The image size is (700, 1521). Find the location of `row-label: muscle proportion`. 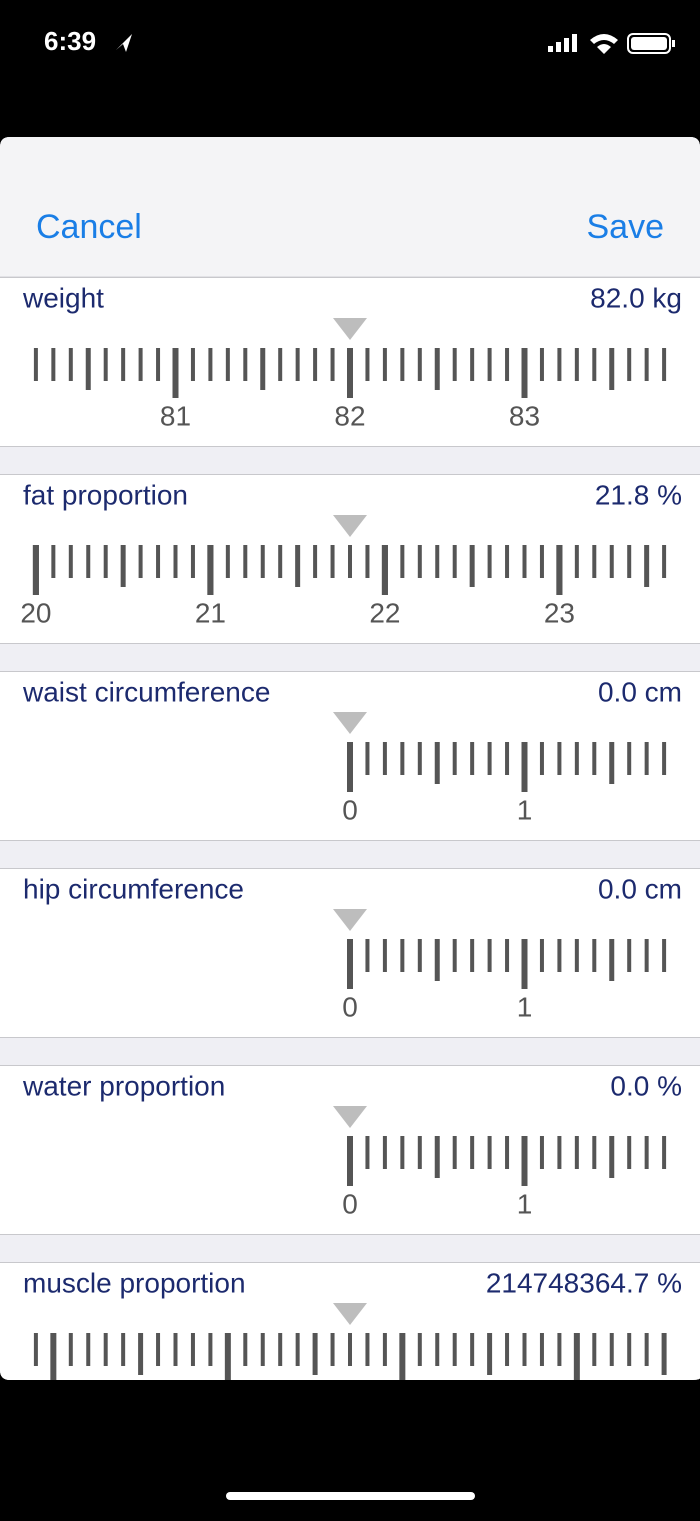

row-label: muscle proportion is located at coordinates (134, 1282).